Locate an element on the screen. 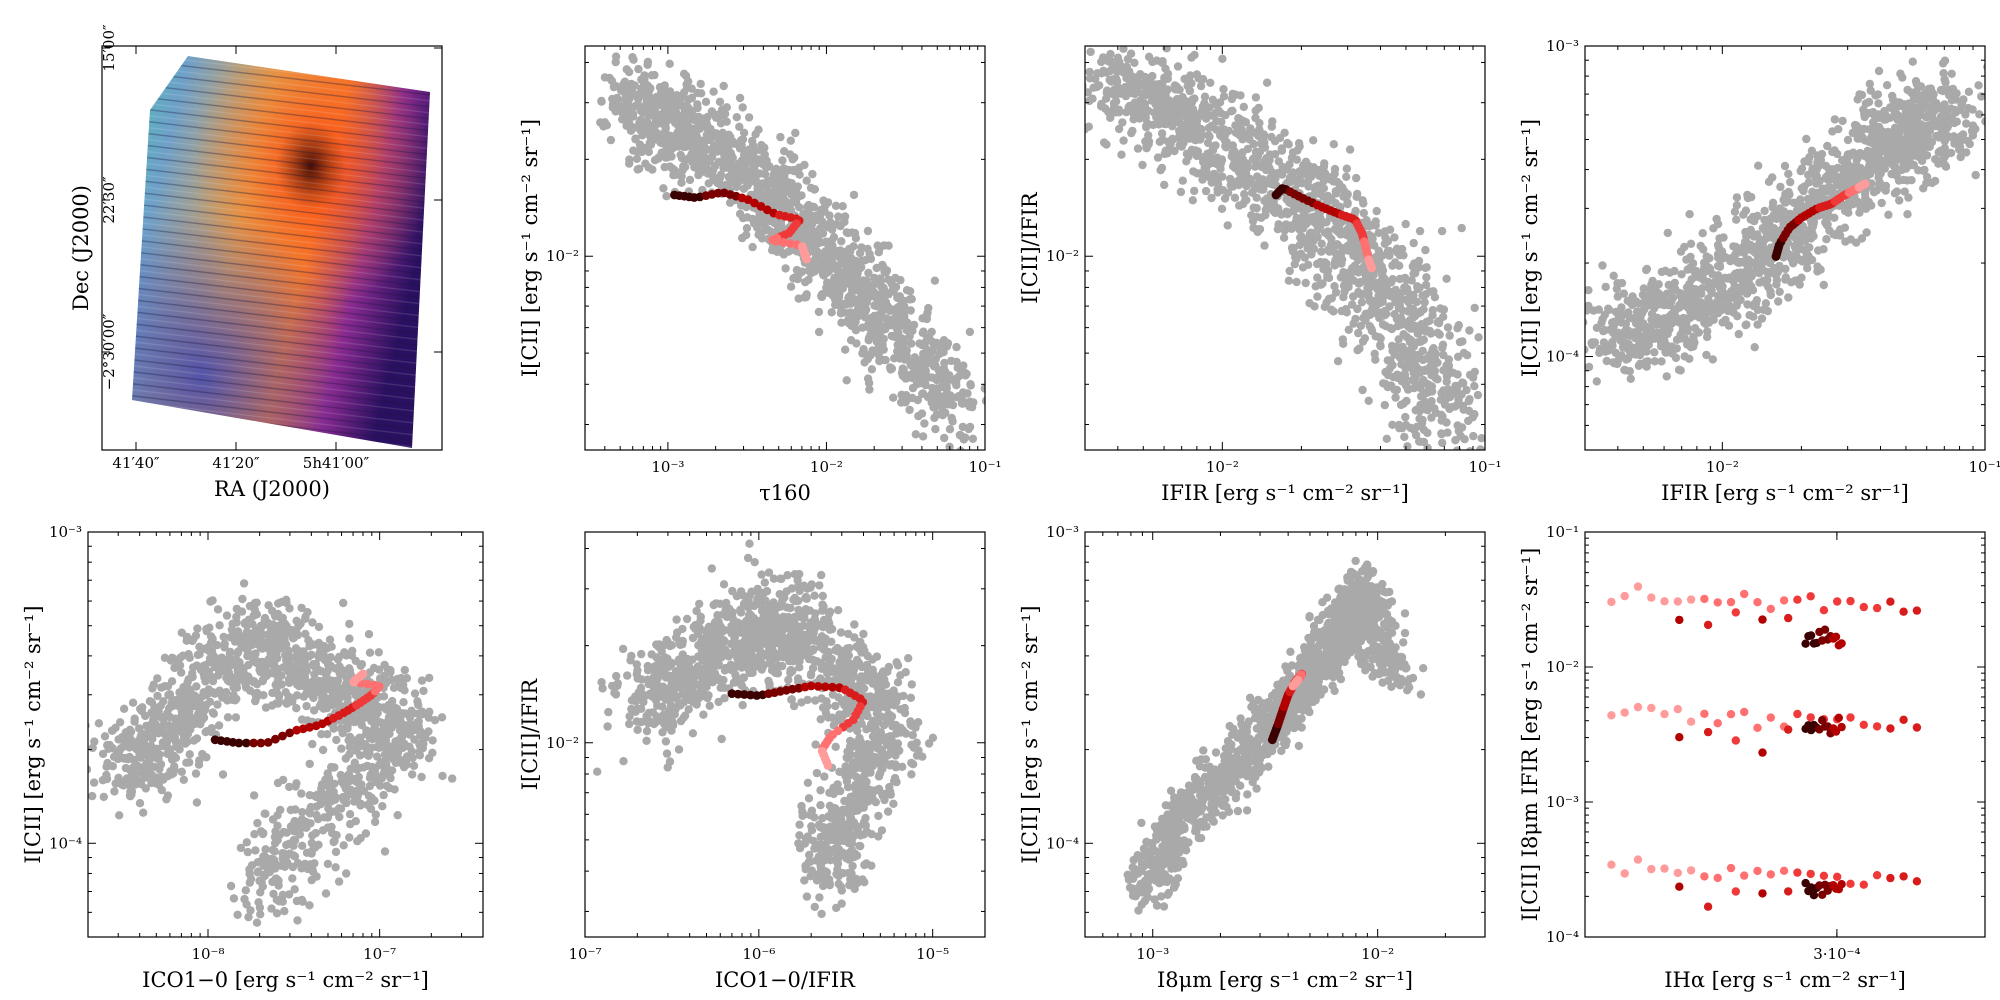  x-tick-label: 10⁻³ is located at coordinates (667, 467).